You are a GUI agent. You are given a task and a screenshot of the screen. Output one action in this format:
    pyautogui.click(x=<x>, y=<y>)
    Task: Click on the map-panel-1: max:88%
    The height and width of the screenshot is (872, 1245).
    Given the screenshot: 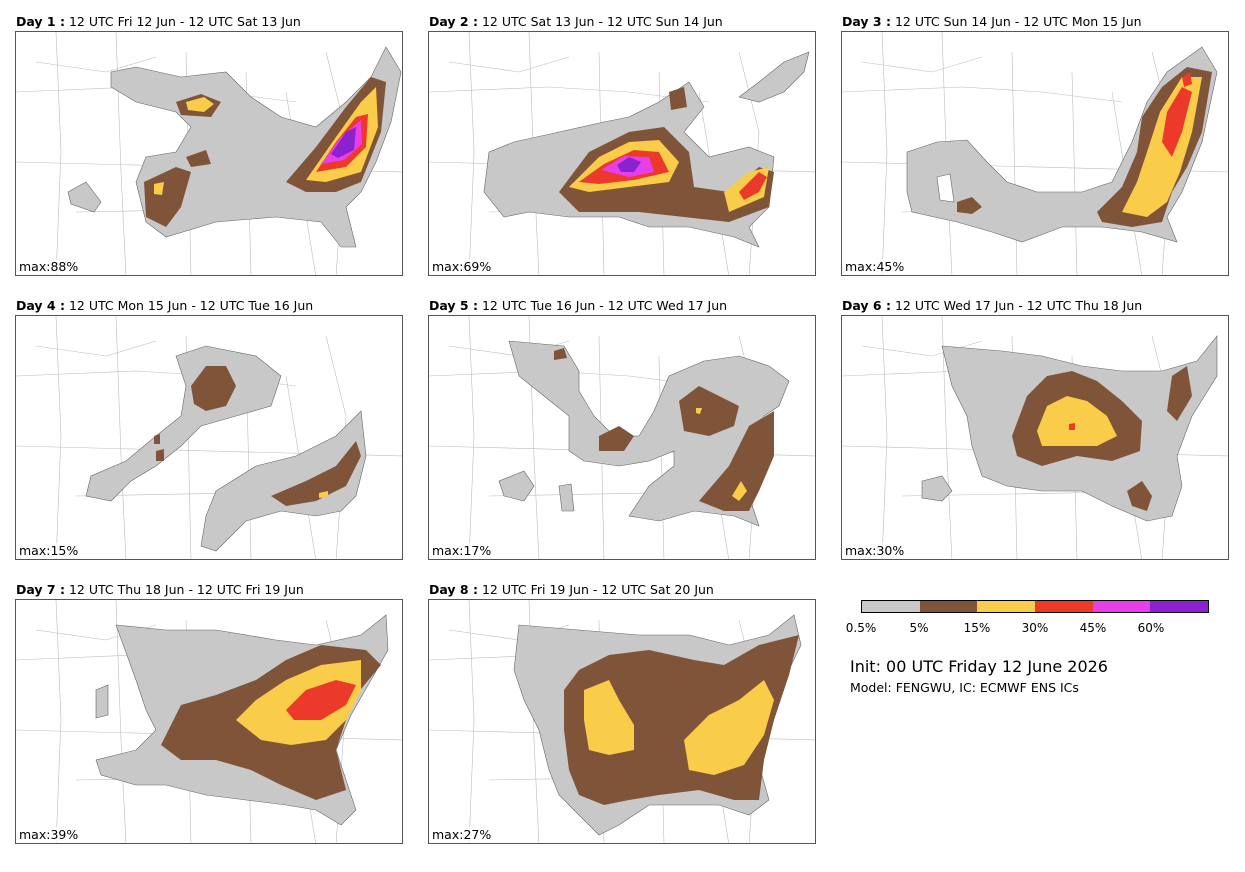 What is the action you would take?
    pyautogui.click(x=209, y=153)
    